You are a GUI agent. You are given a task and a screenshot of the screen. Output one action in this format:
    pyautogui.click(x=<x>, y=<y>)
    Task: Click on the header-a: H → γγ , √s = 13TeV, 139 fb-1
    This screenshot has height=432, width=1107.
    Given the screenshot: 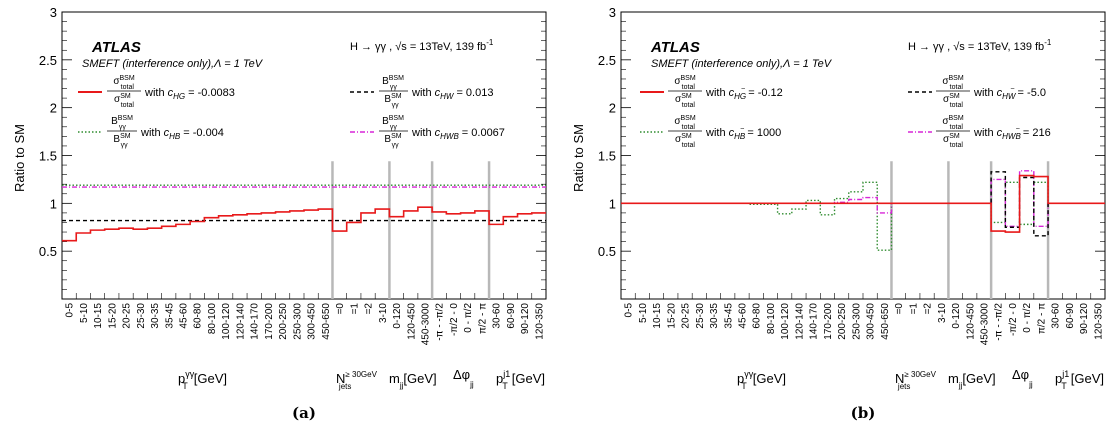 What is the action you would take?
    pyautogui.click(x=422, y=45)
    